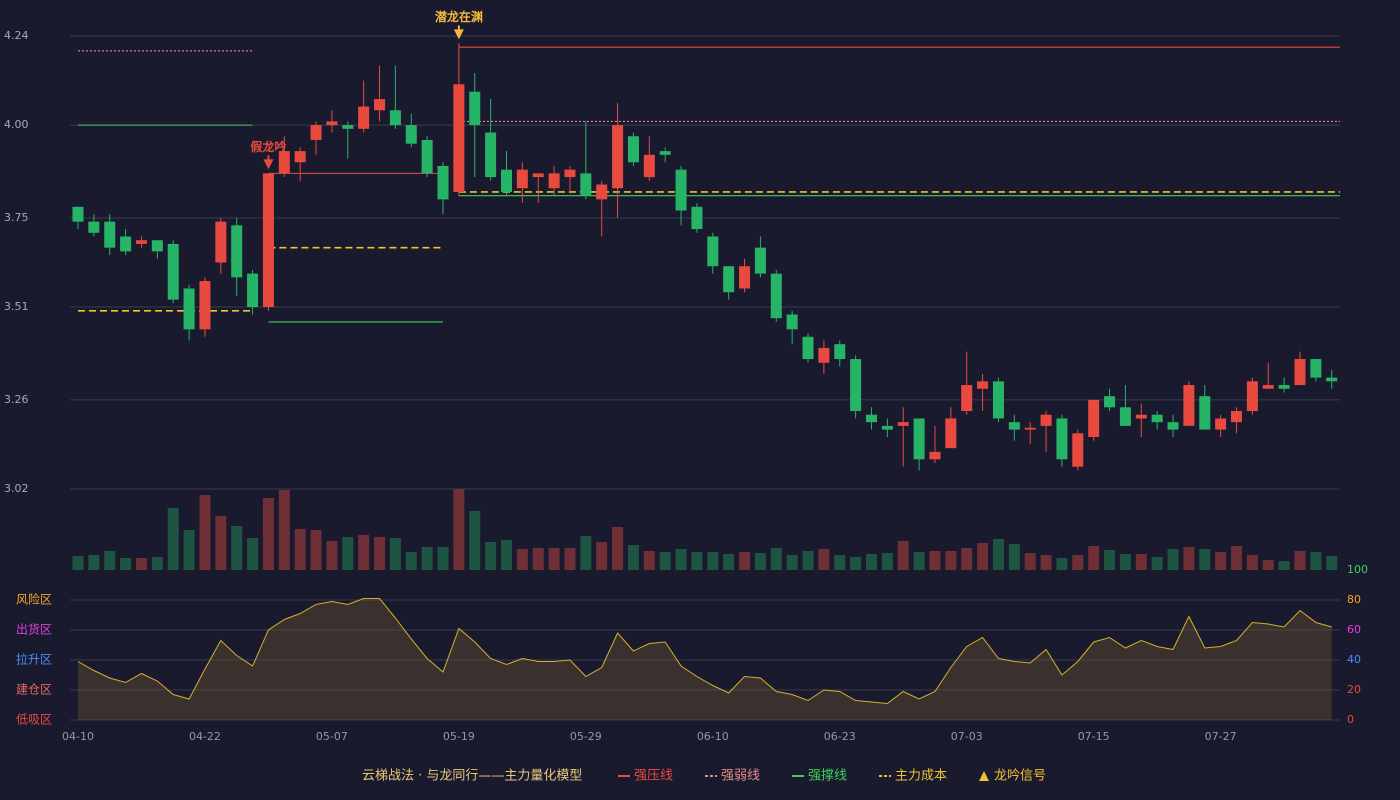  What do you see at coordinates (459, 736) in the screenshot?
I see `x-tick-label: 05-19` at bounding box center [459, 736].